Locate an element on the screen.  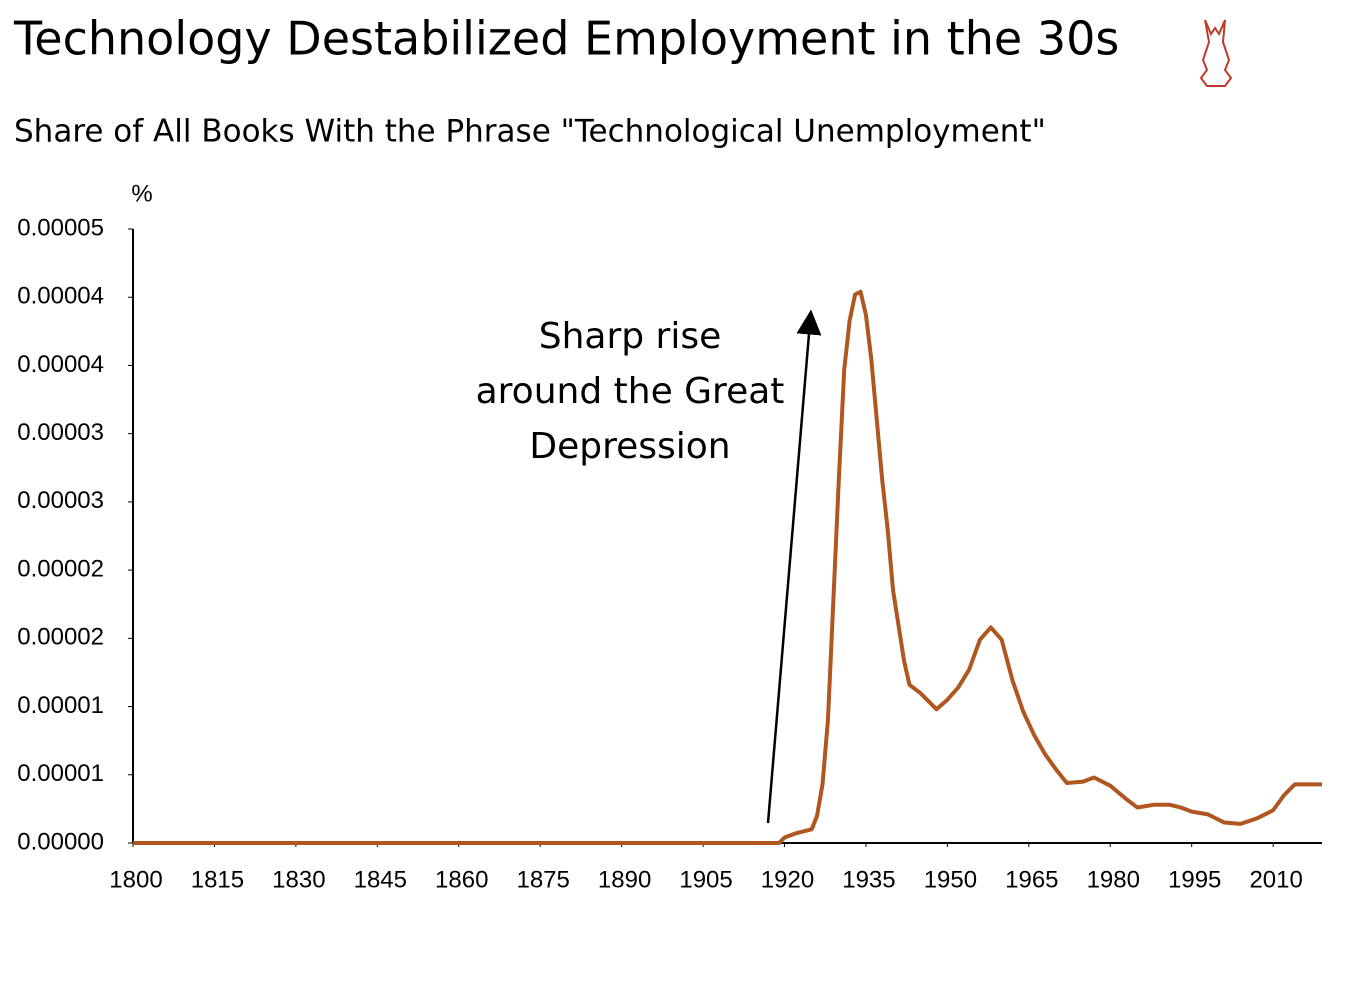
logo-icon is located at coordinates (1216, 53).